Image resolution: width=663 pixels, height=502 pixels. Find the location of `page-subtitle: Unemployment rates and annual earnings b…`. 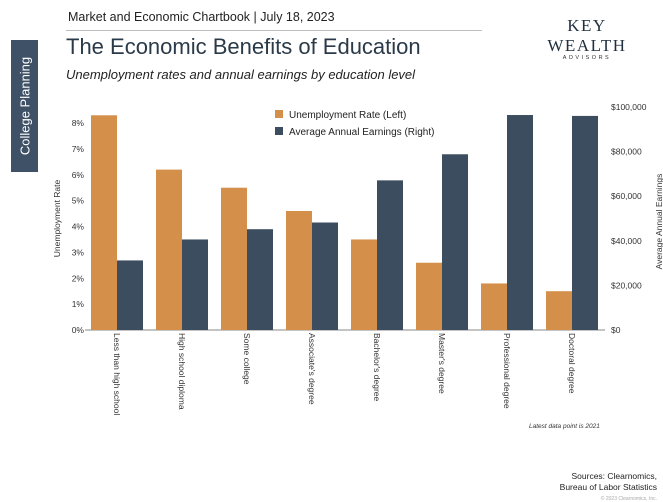

page-subtitle: Unemployment rates and annual earnings b… is located at coordinates (241, 74).